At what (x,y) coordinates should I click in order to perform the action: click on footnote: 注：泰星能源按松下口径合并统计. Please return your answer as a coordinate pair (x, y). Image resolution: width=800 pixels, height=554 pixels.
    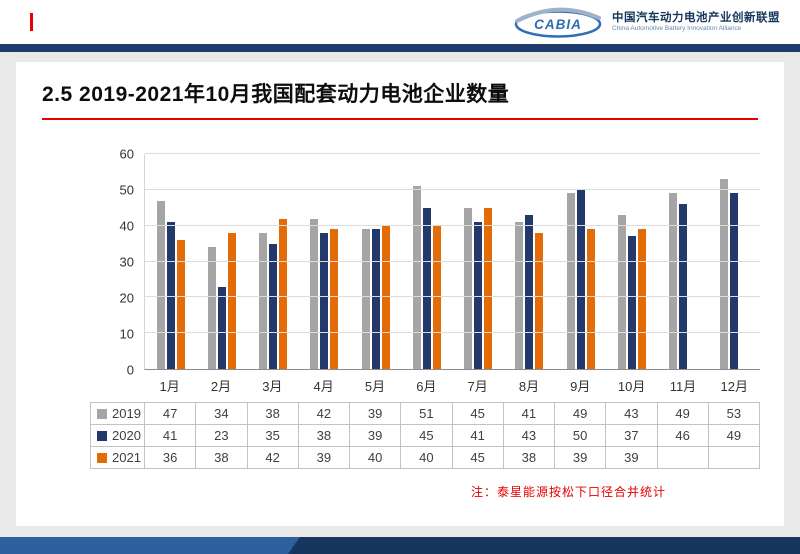
    Looking at the image, I should click on (568, 492).